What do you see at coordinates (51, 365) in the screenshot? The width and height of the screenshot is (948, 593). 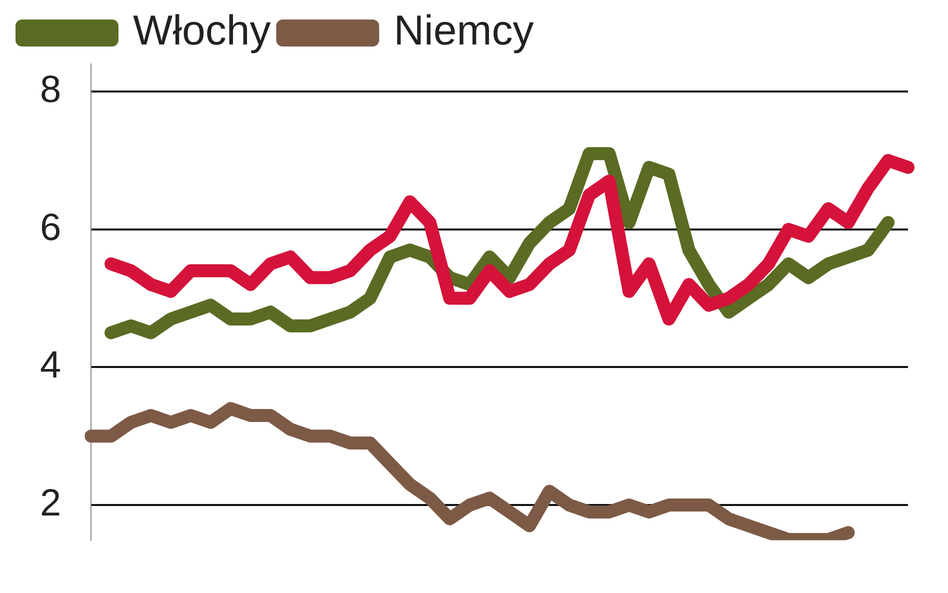 I see `y-tick-label: 4` at bounding box center [51, 365].